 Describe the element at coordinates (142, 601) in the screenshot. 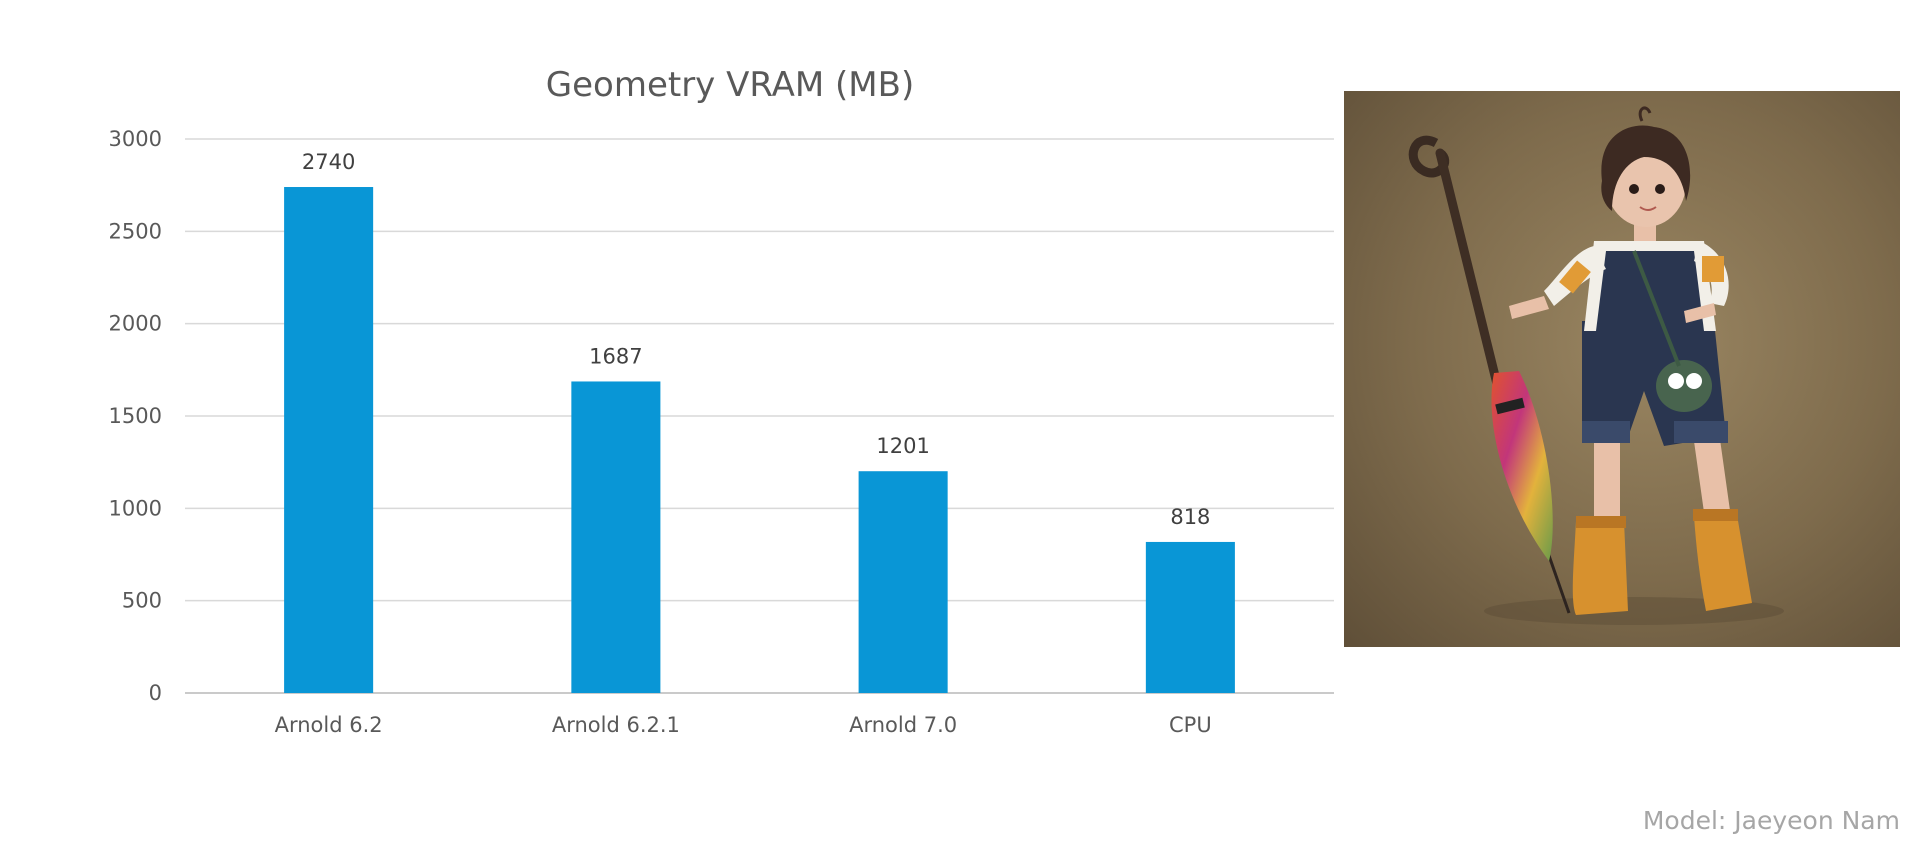

I see `y-tick-label: 500` at that location.